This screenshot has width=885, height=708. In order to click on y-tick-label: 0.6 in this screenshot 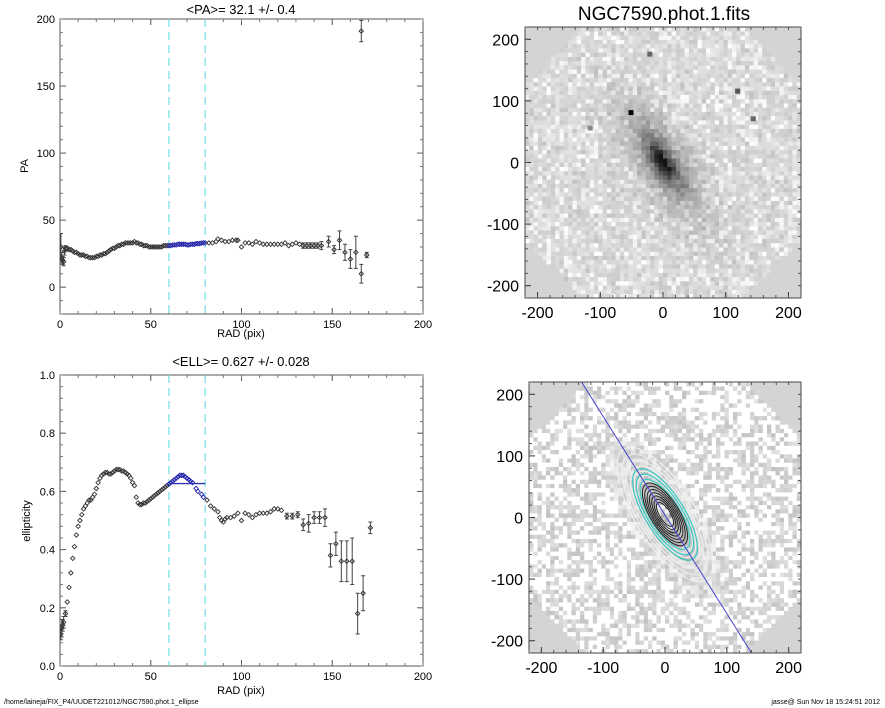, I will do `click(47, 492)`.